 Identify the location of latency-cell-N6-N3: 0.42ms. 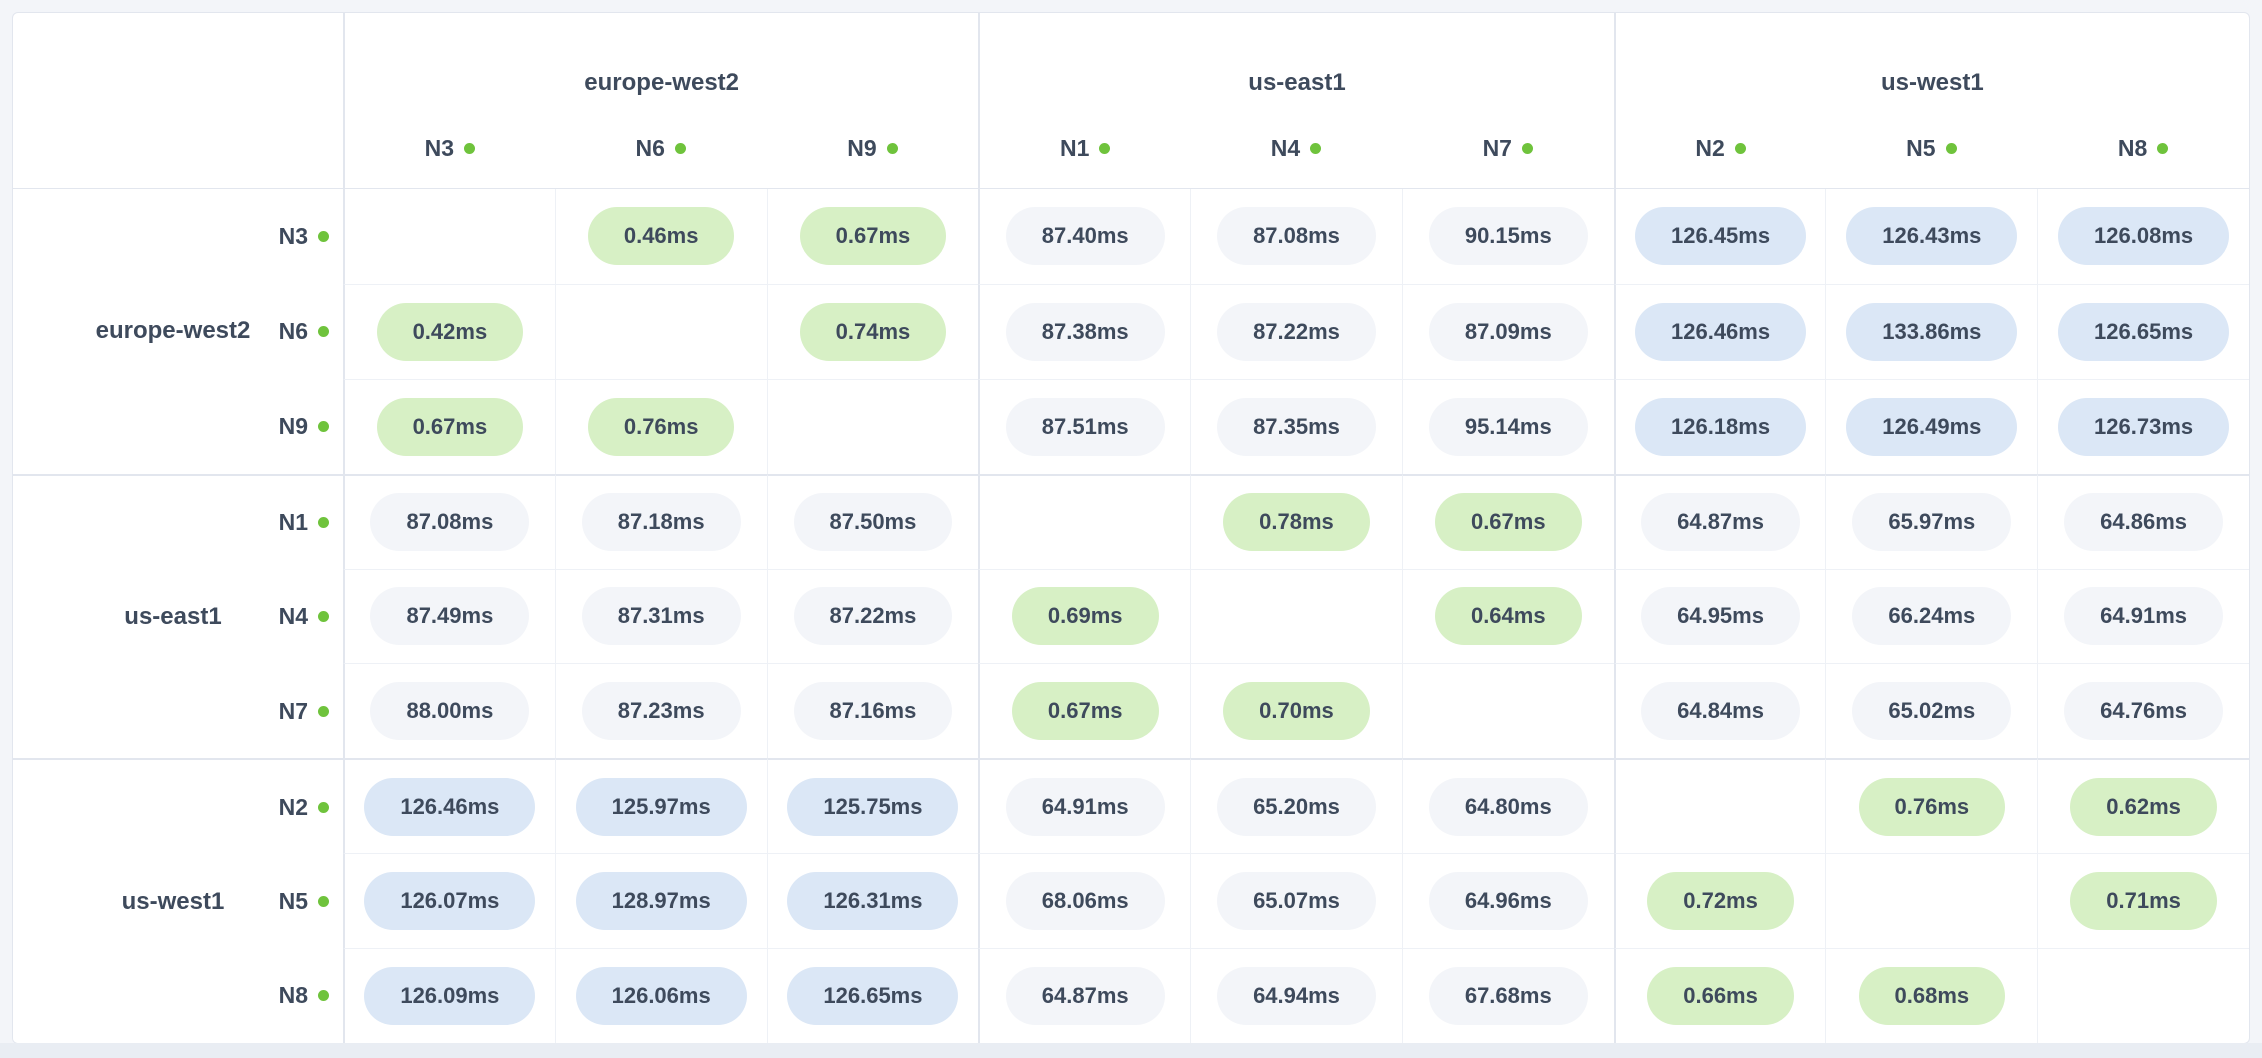
(449, 331).